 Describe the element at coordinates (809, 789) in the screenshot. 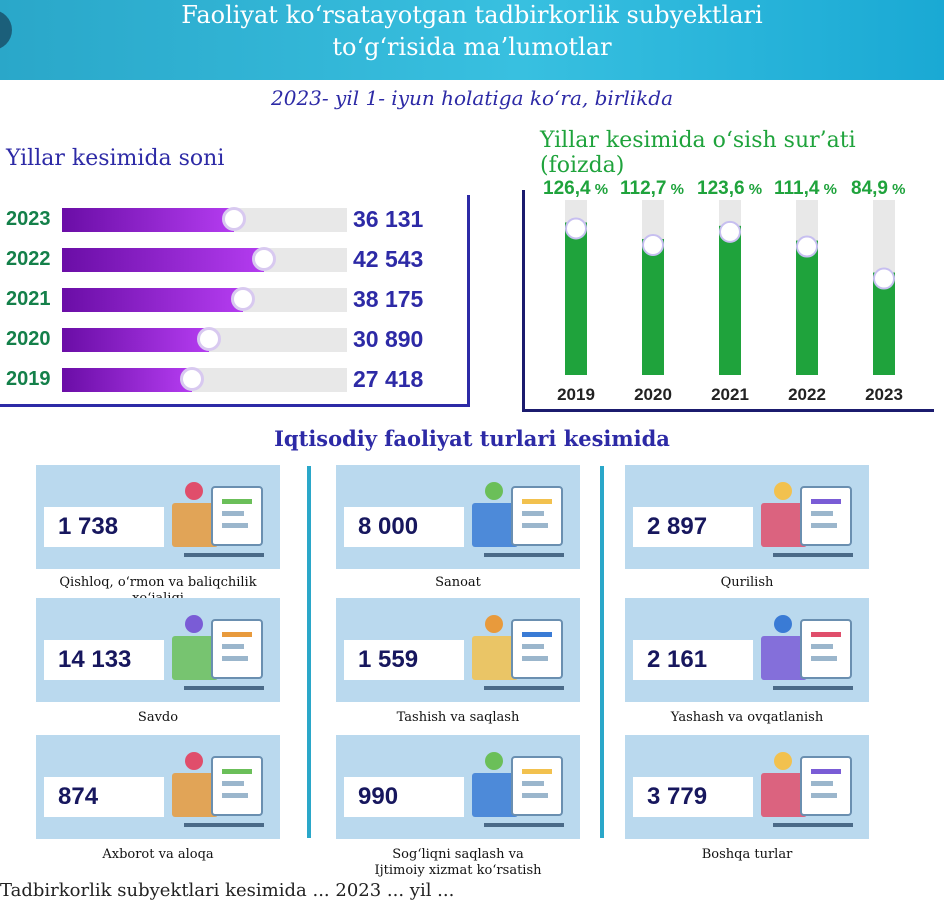

I see `chart-analytics-icon` at that location.